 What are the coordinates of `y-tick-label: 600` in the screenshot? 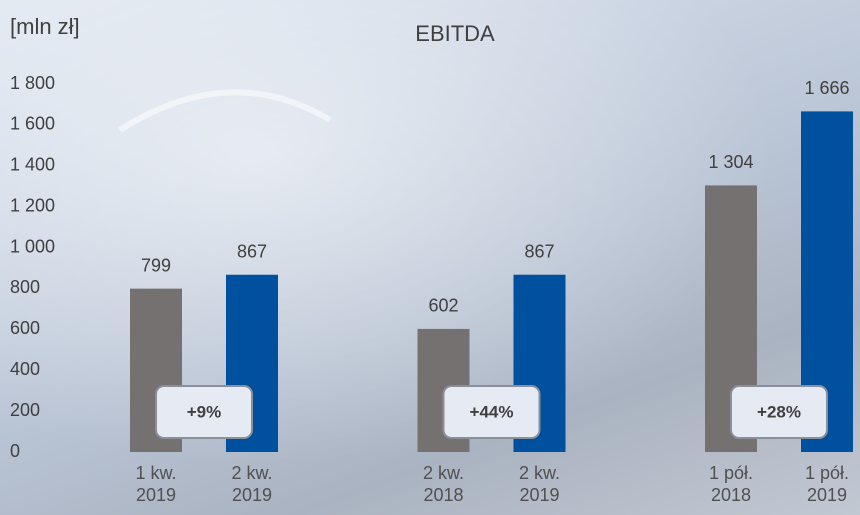 It's located at (25, 328).